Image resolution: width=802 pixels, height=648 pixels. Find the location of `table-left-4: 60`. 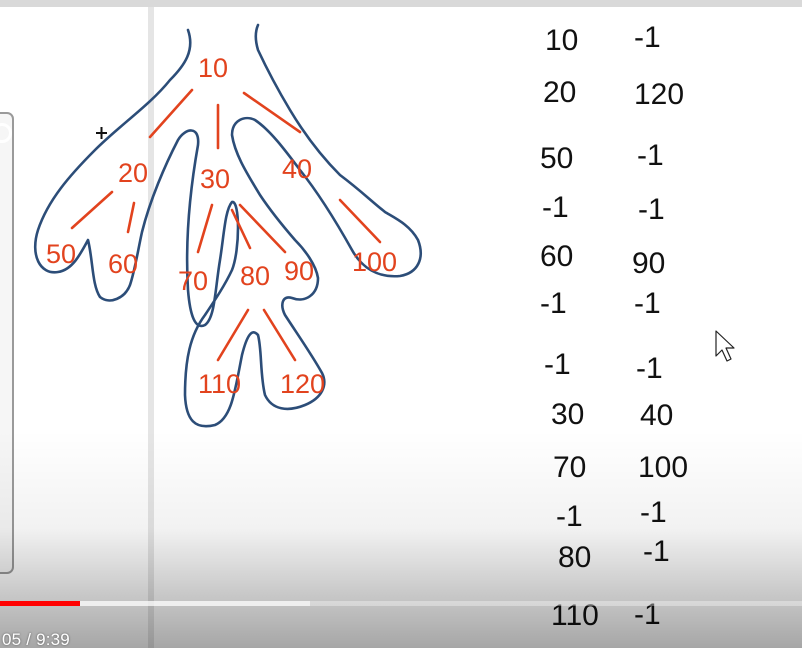

table-left-4: 60 is located at coordinates (556, 256).